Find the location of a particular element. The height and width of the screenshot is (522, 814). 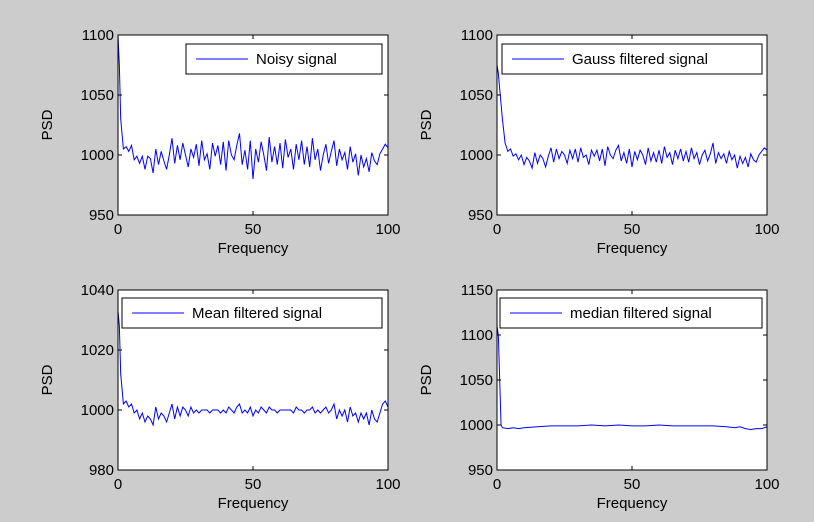

legend: Gauss filtered signal is located at coordinates (632, 59).